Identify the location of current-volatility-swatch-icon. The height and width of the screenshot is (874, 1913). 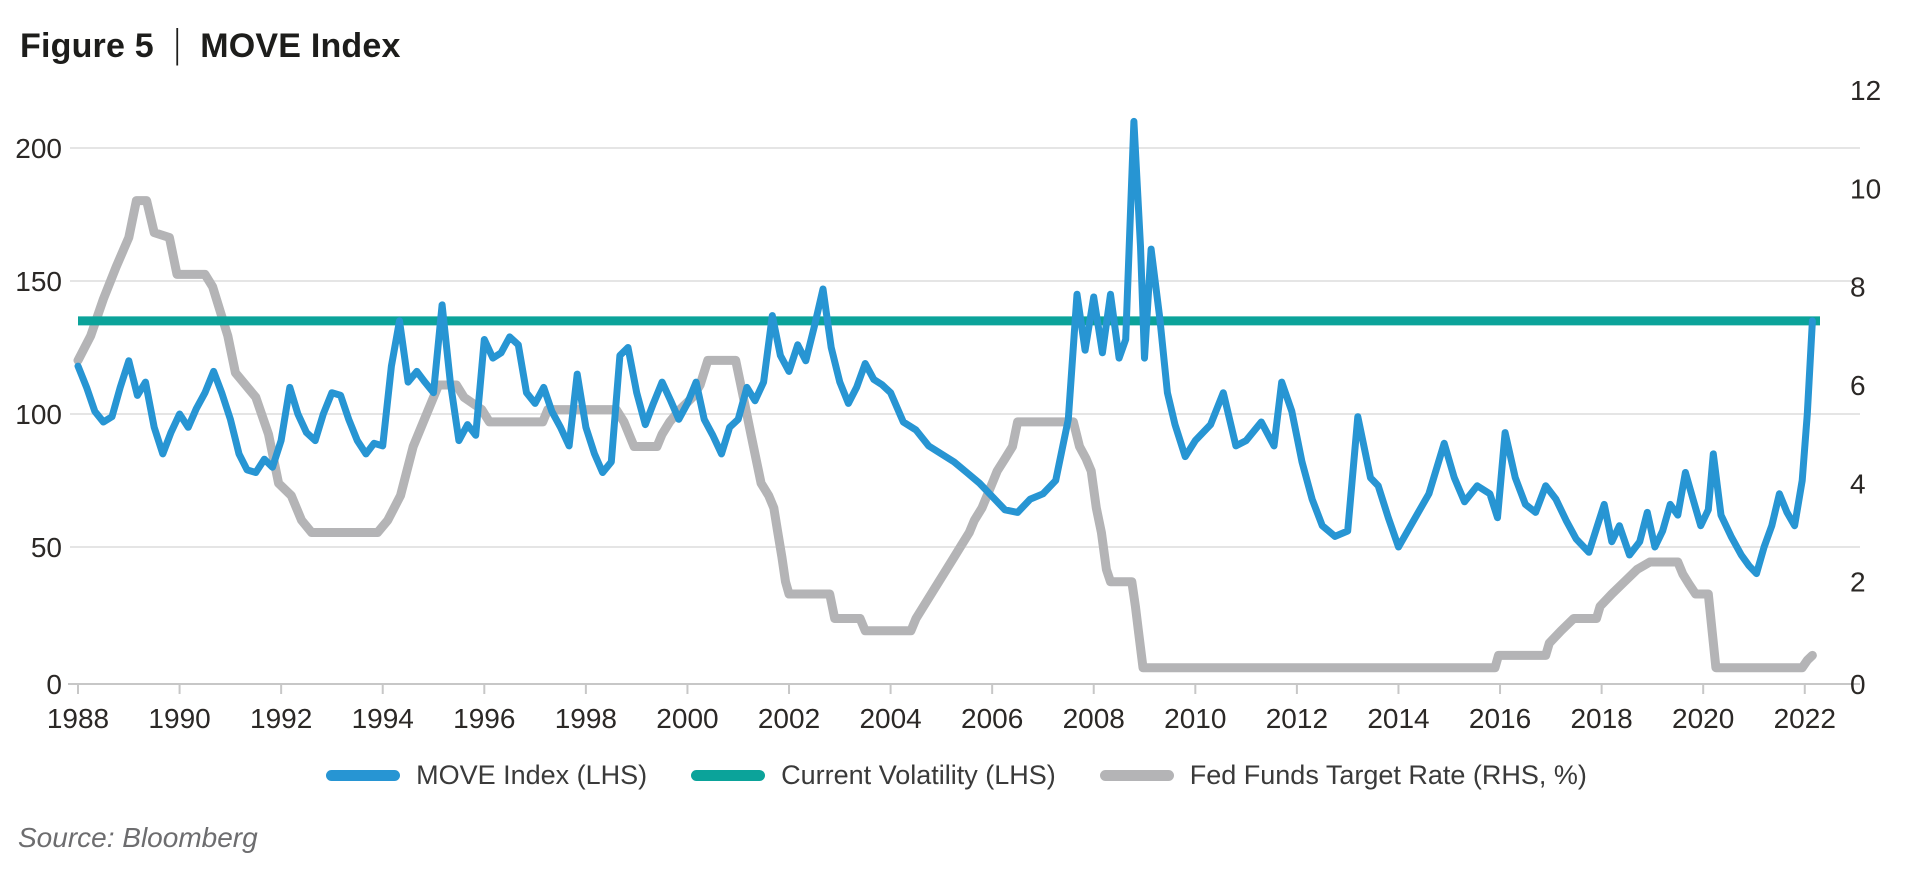
(728, 775).